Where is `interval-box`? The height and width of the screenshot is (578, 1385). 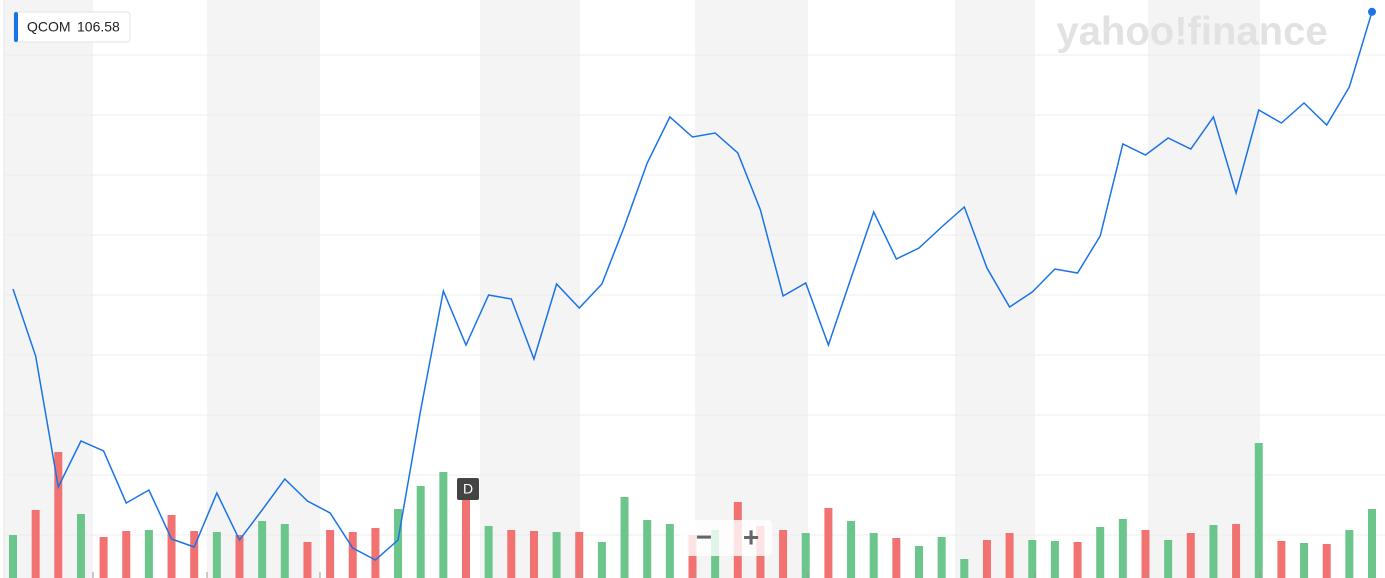
interval-box is located at coordinates (468, 489).